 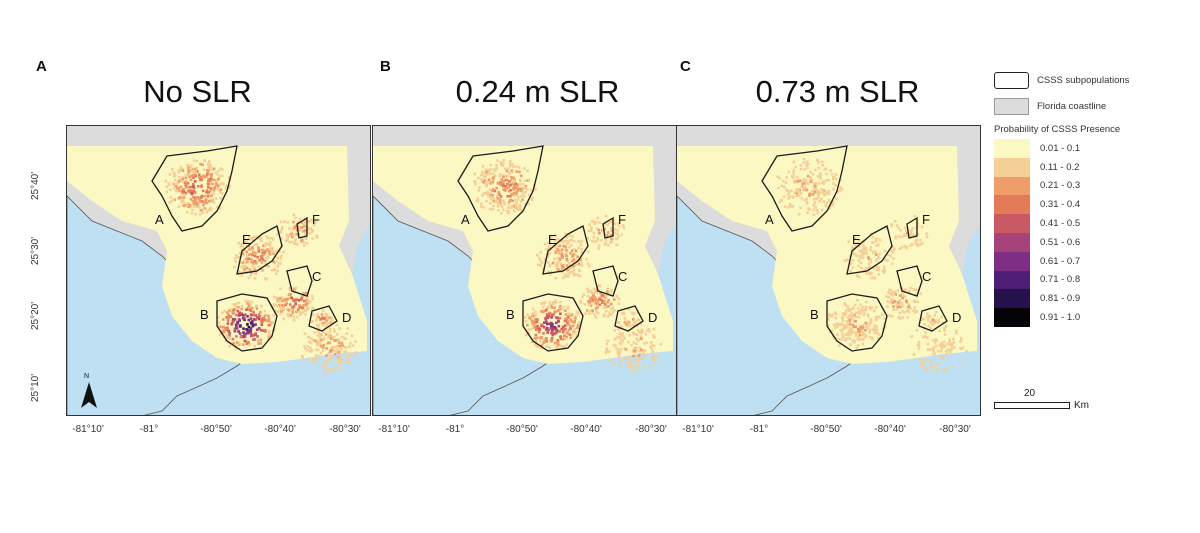 I want to click on map-svg: A B C D E F N, so click(x=218, y=270).